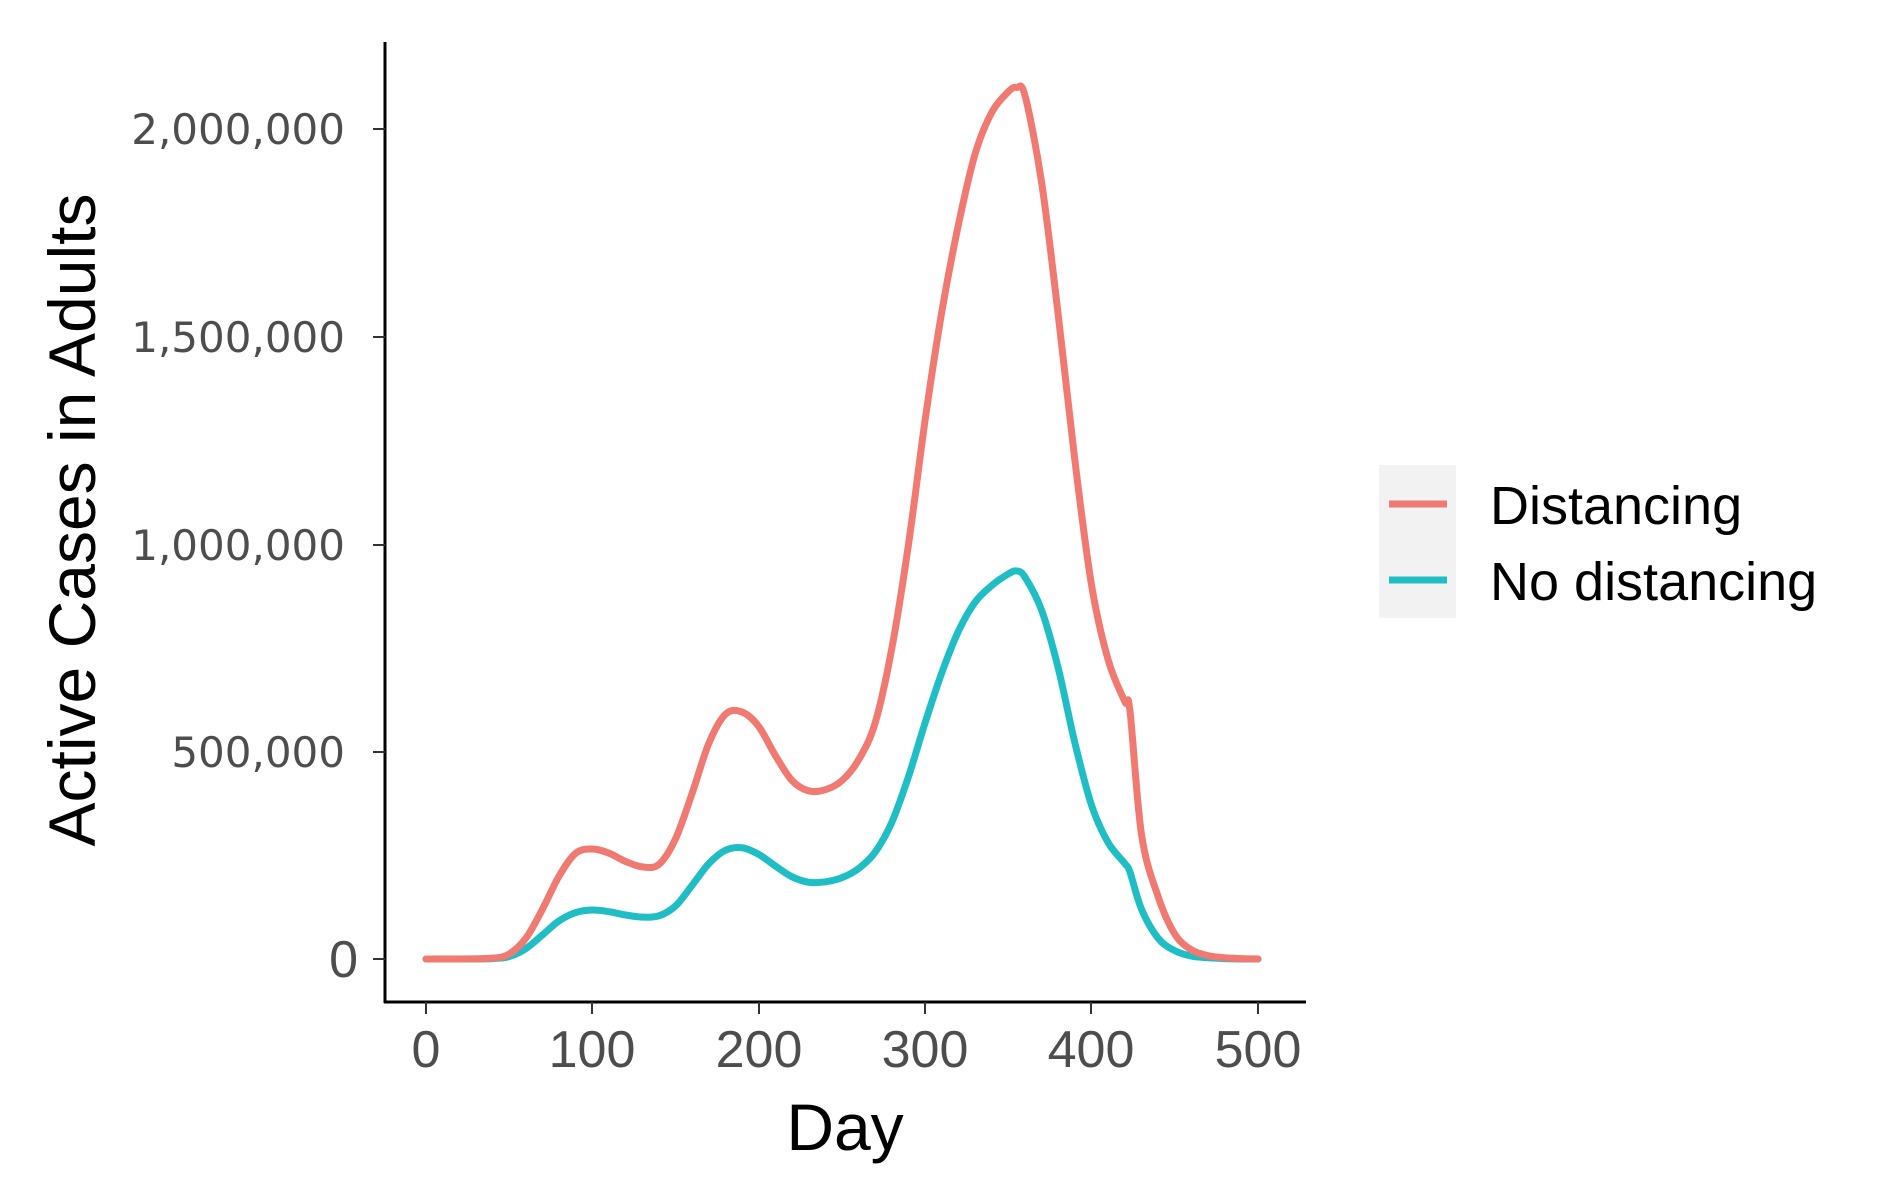 This screenshot has width=1877, height=1195. Describe the element at coordinates (238, 129) in the screenshot. I see `y-tick-label: 2,000,000` at that location.